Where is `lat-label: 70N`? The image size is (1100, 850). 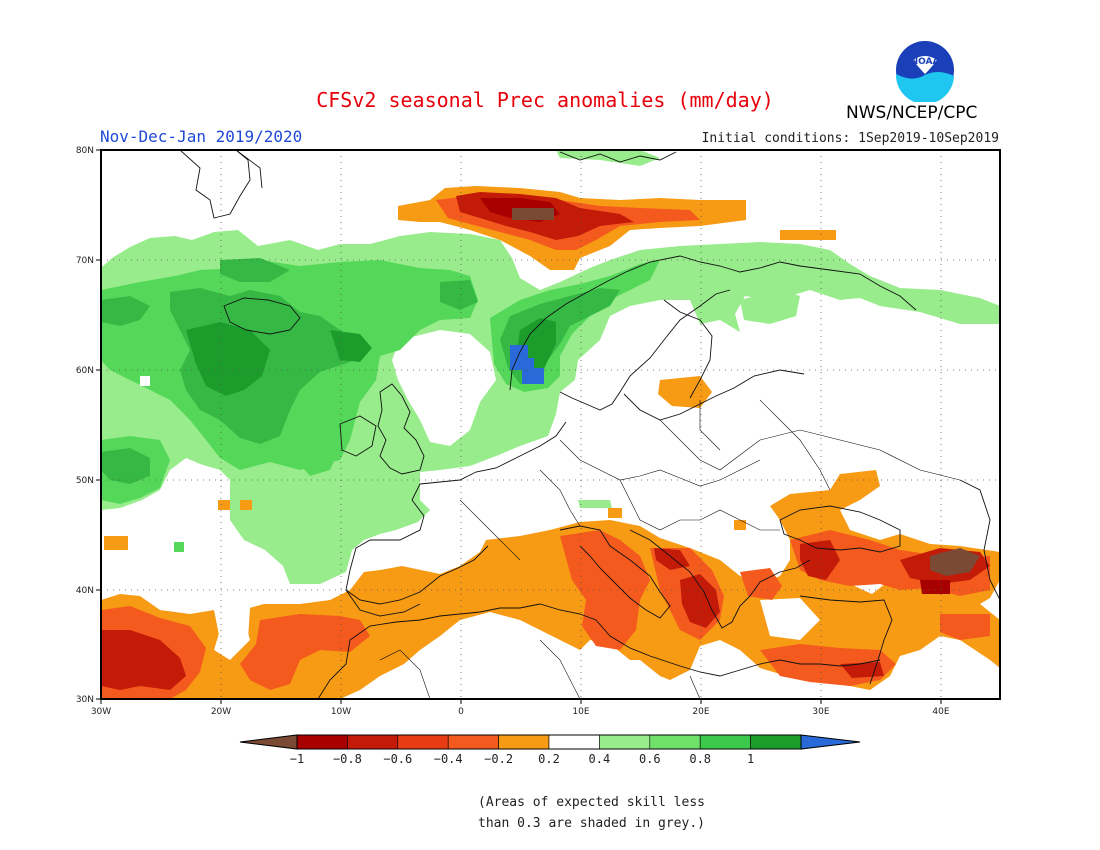 lat-label: 70N is located at coordinates (85, 261).